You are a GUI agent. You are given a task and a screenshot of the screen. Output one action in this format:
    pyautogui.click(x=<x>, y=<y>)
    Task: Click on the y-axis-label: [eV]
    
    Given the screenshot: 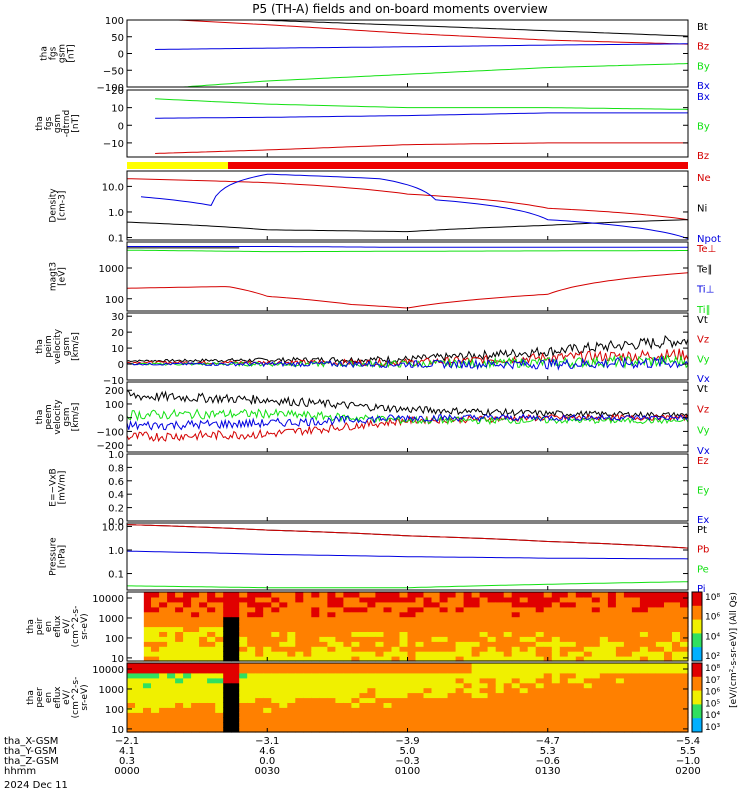 What is the action you would take?
    pyautogui.click(x=63, y=276)
    